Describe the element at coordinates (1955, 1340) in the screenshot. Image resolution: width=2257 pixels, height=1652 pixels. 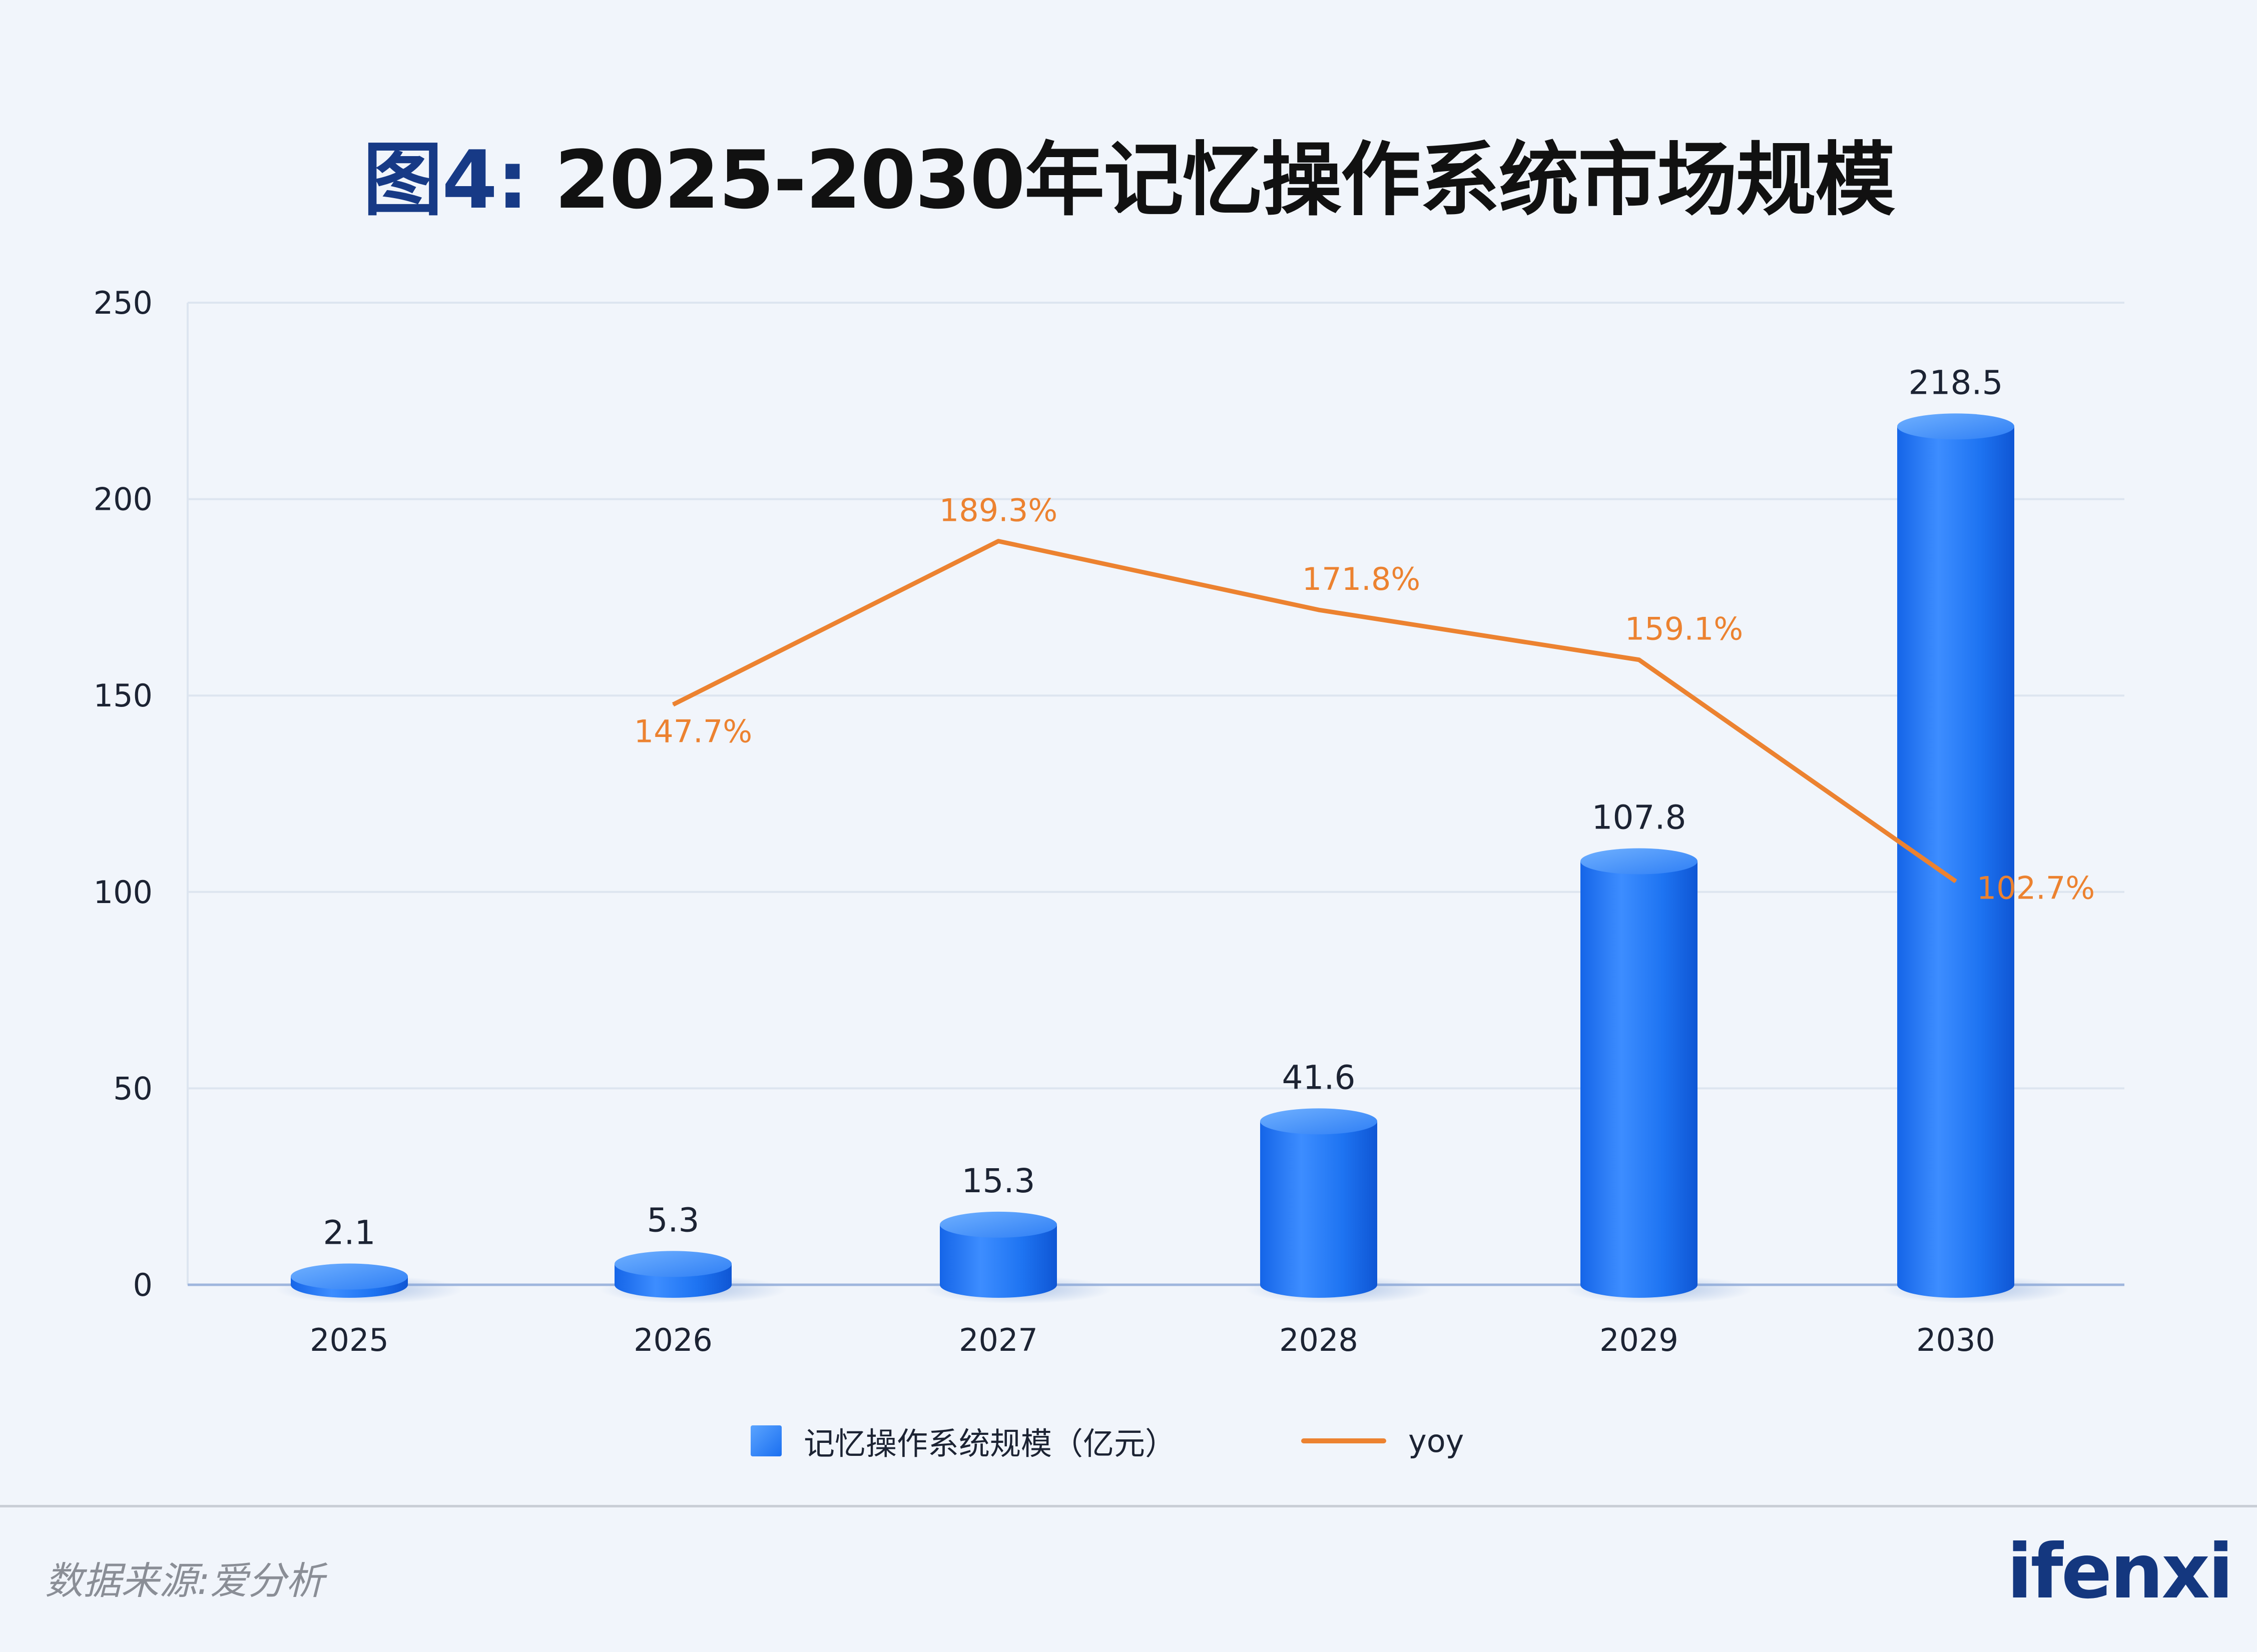
I see `x-tick-label: 2030` at that location.